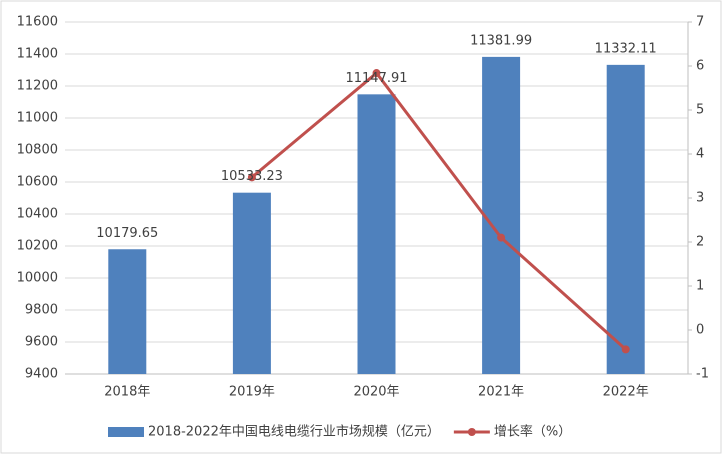 Image resolution: width=728 pixels, height=460 pixels. I want to click on data-label: 11147.91, so click(376, 78).